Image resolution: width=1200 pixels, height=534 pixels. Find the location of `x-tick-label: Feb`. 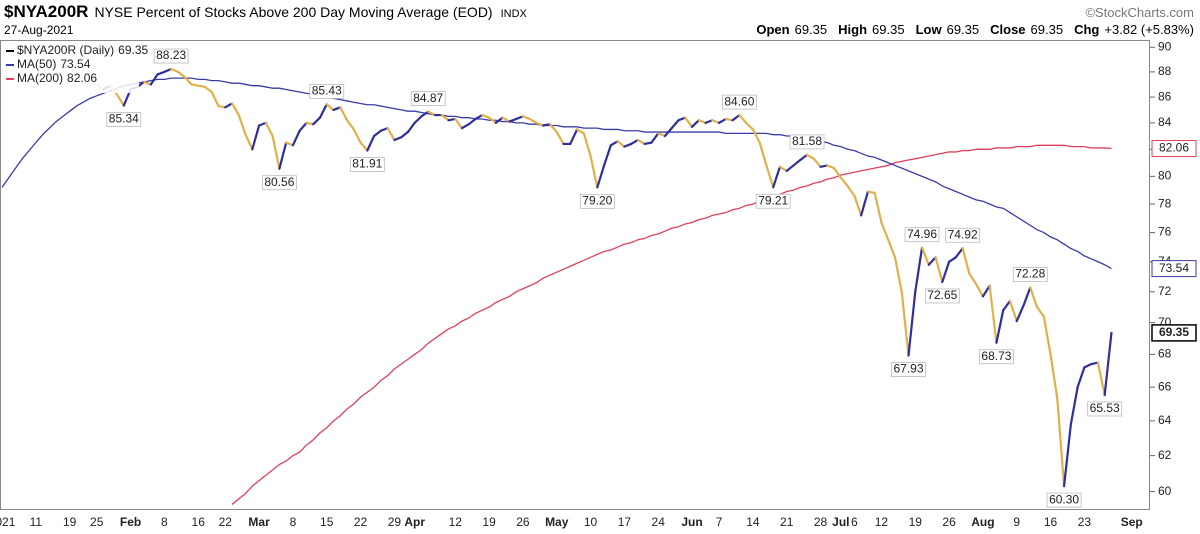

x-tick-label: Feb is located at coordinates (130, 522).